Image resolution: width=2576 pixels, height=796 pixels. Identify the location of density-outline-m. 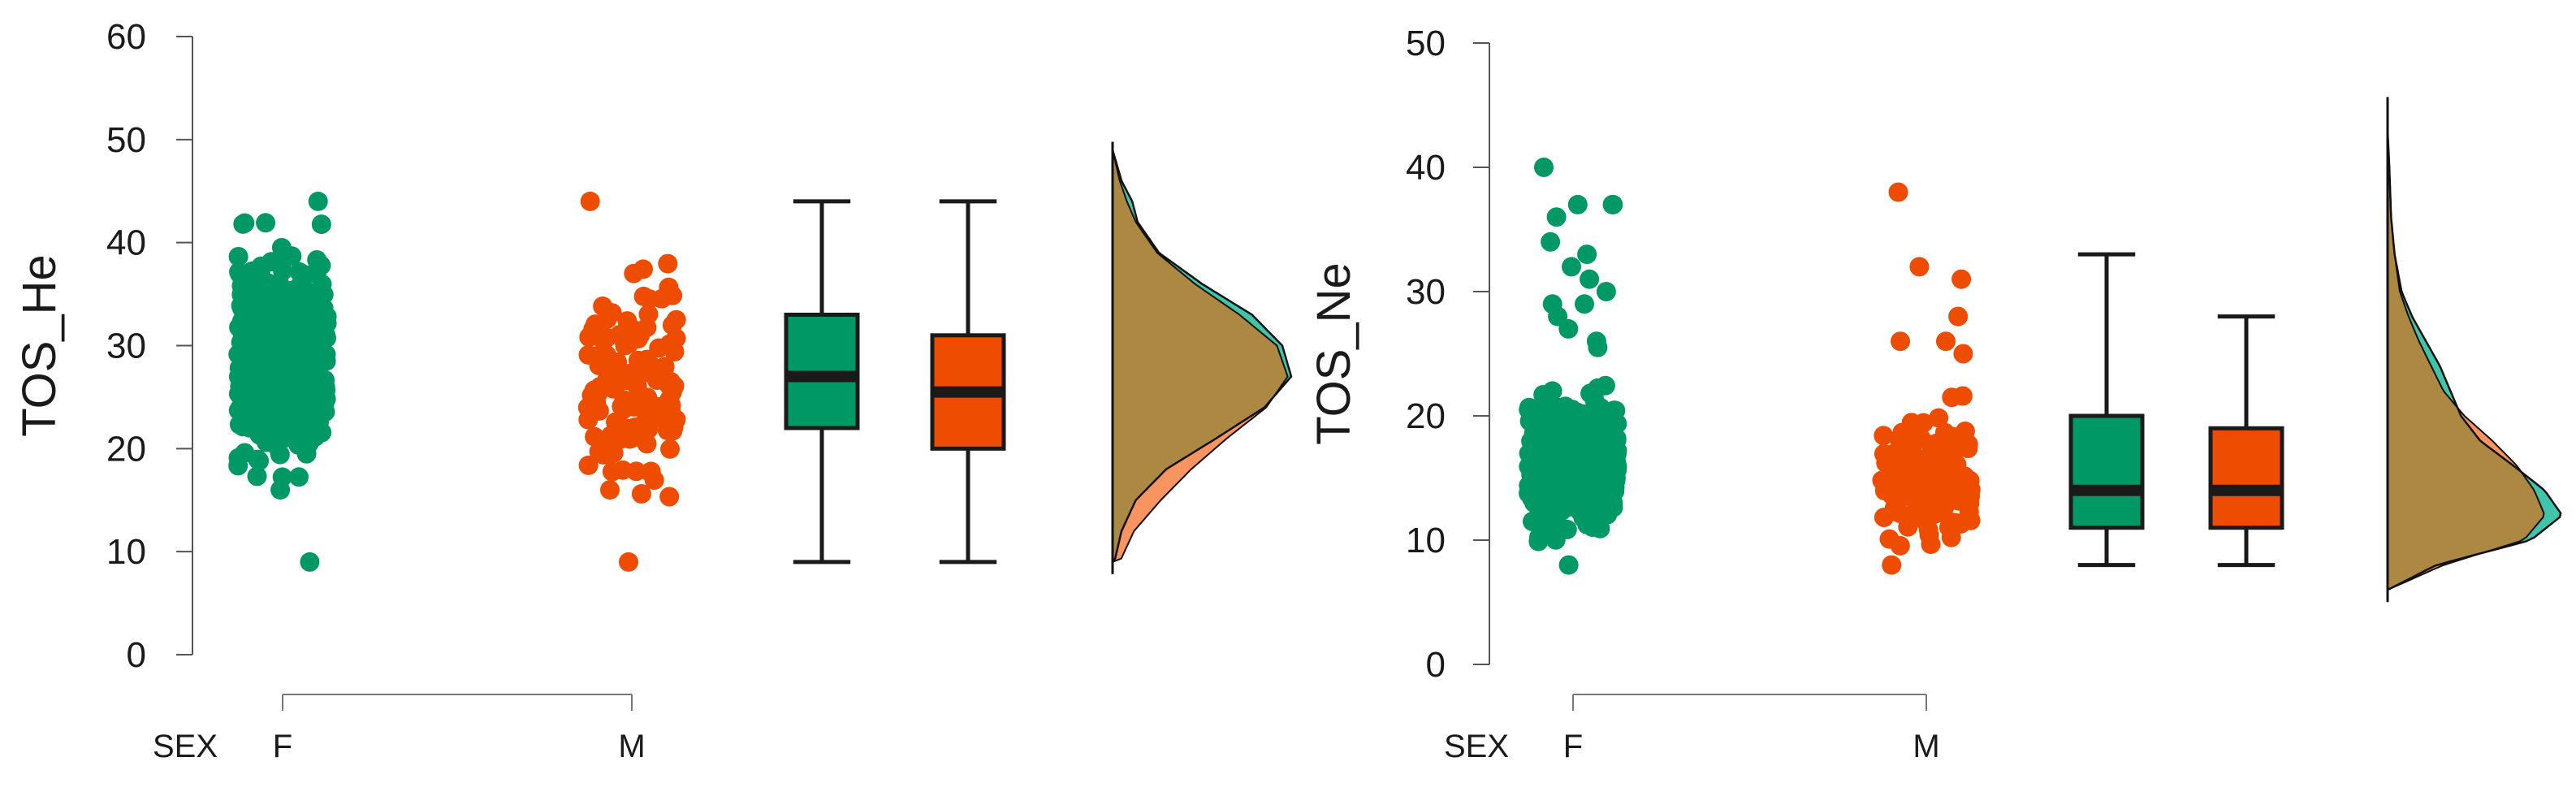
(2466, 348).